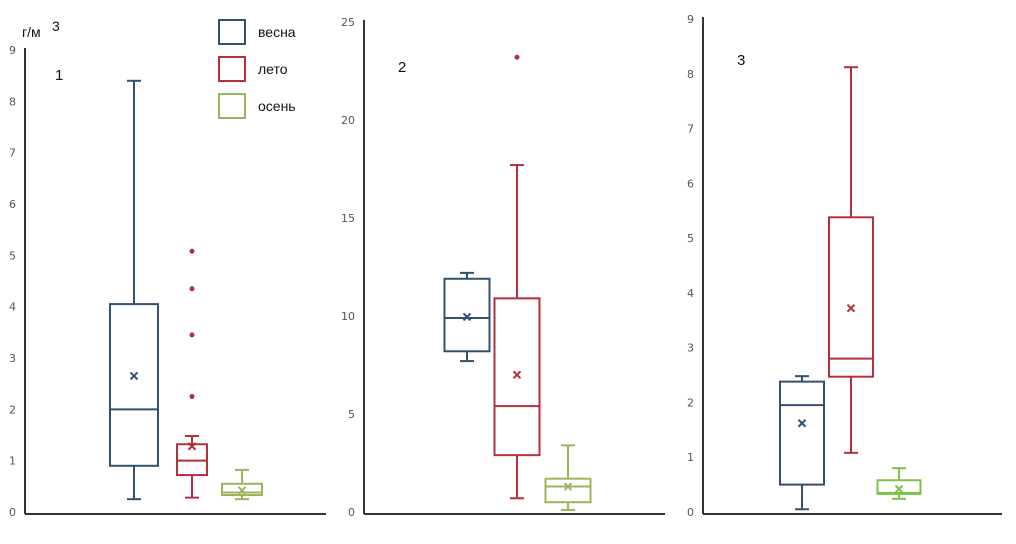 The height and width of the screenshot is (544, 1016). I want to click on unit-label: г/м 3, so click(41, 29).